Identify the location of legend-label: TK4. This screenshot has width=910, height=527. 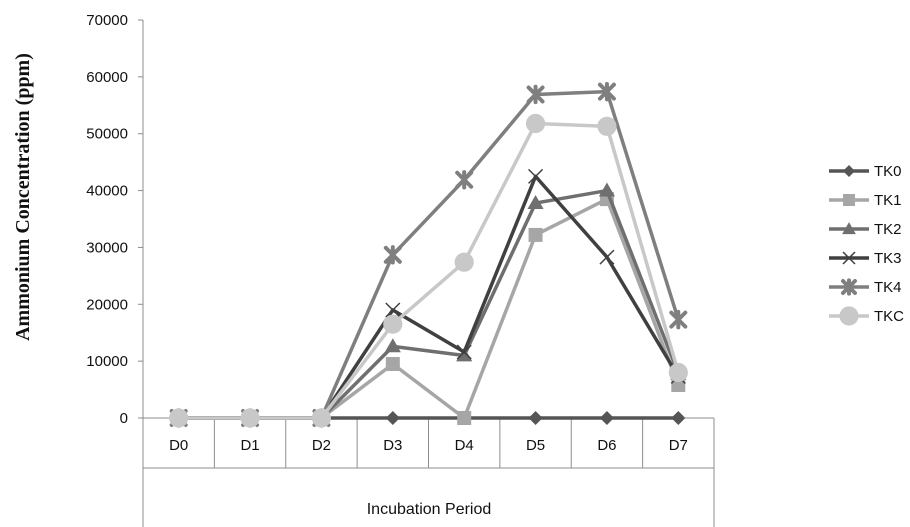
(888, 287).